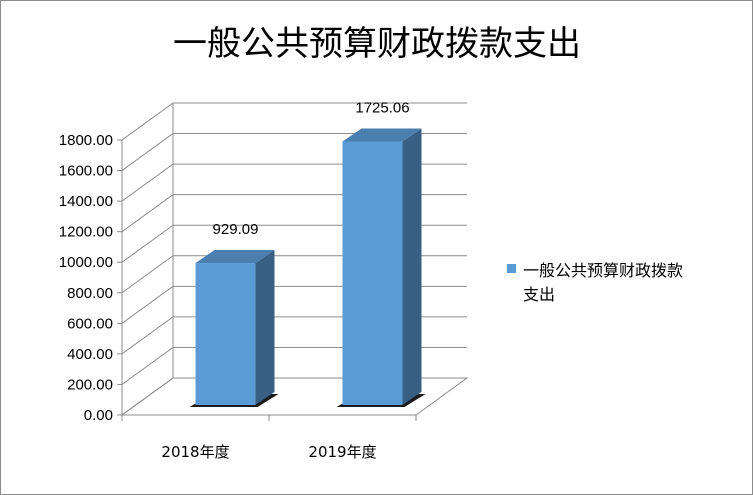  What do you see at coordinates (342, 452) in the screenshot?
I see `x-category-label: 2019年度` at bounding box center [342, 452].